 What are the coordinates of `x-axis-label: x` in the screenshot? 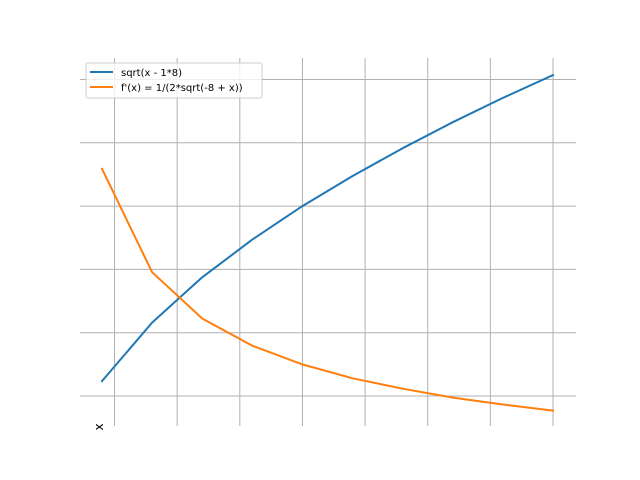 It's located at (99, 426).